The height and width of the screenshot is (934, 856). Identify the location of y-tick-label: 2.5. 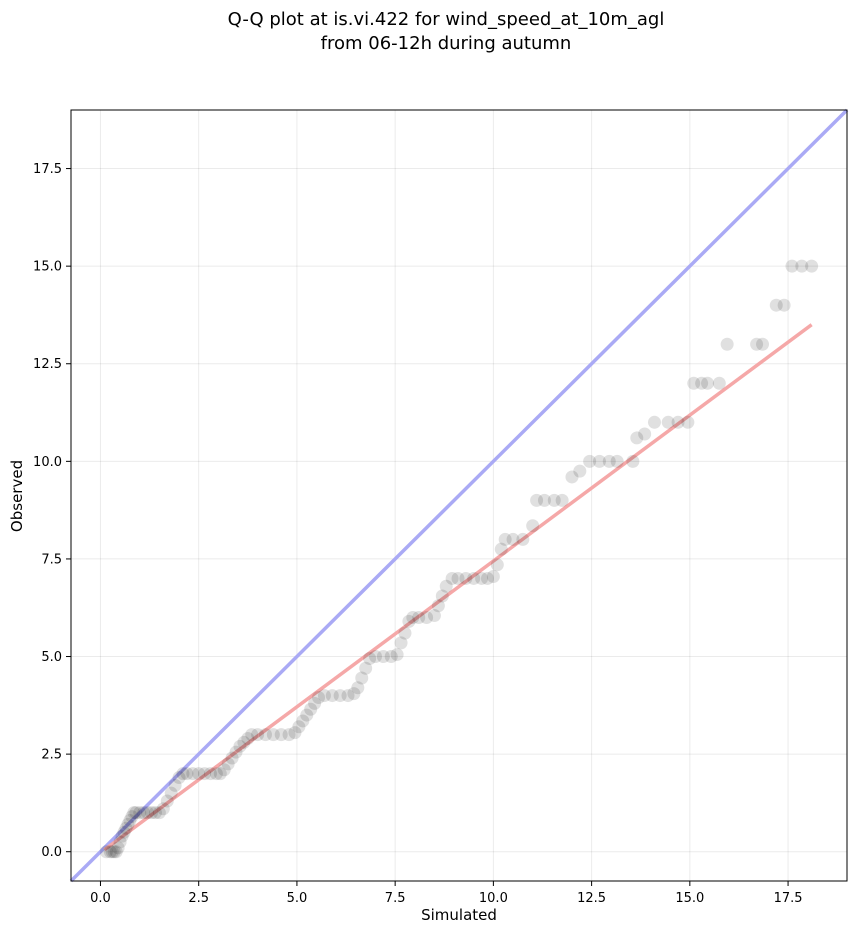
(51, 755).